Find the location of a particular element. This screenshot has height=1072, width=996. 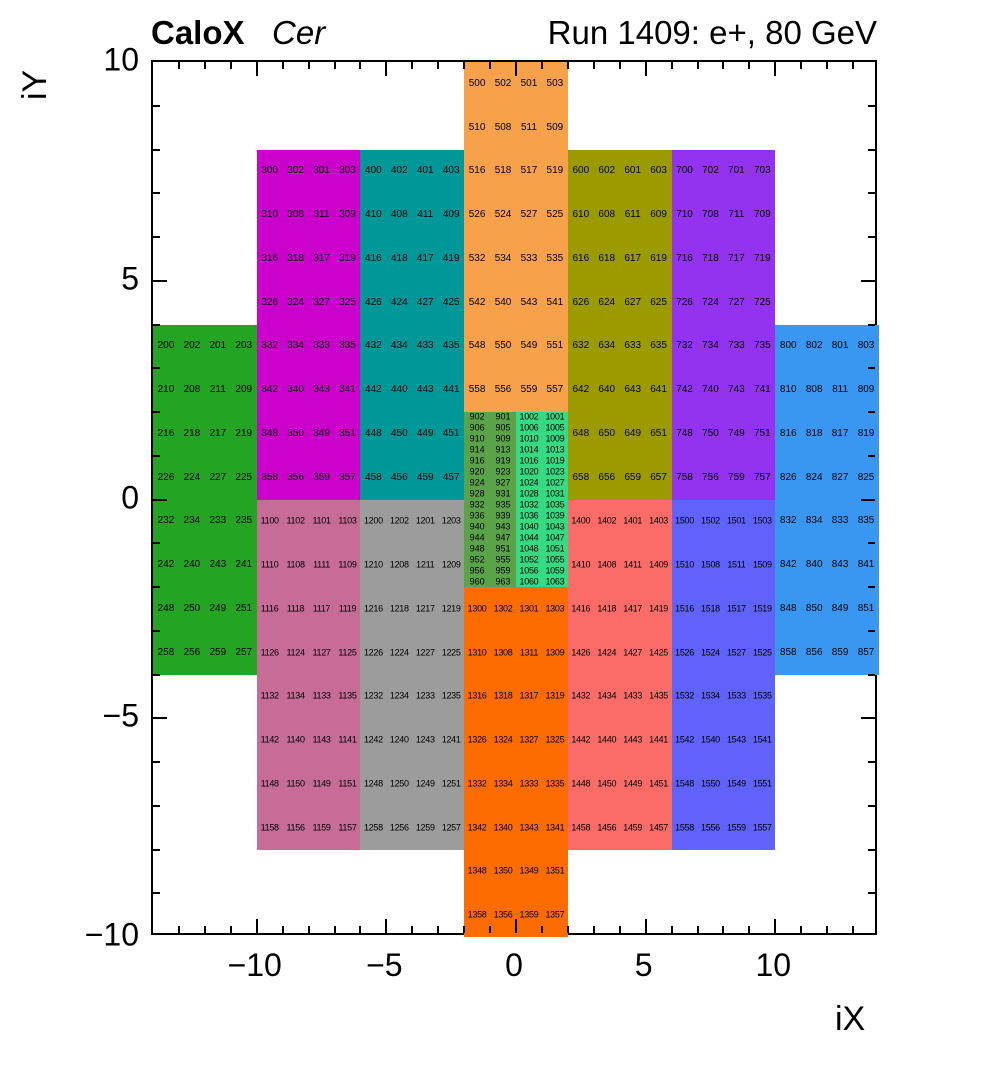

channel-cell: 217 is located at coordinates (218, 433).